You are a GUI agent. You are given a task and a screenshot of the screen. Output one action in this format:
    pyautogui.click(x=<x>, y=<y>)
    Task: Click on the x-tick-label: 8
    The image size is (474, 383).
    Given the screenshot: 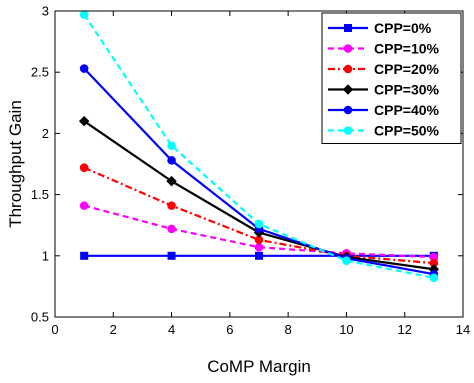 What is the action you would take?
    pyautogui.click(x=288, y=329)
    